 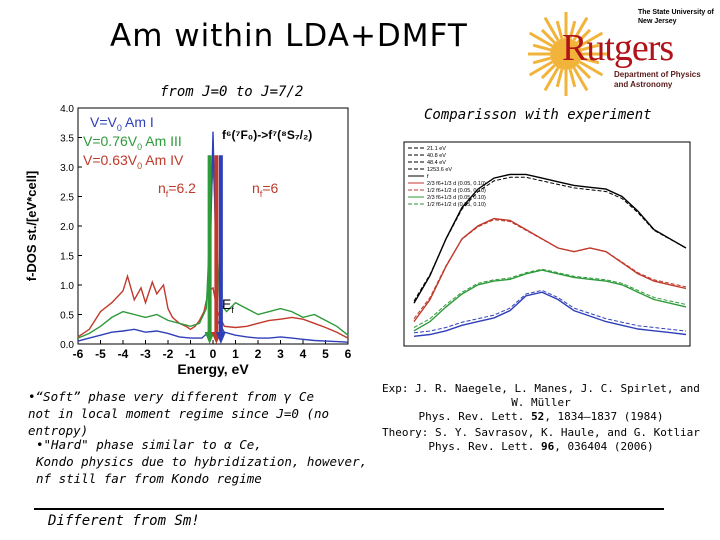 What do you see at coordinates (100, 354) in the screenshot?
I see `x-tick-label: -5` at bounding box center [100, 354].